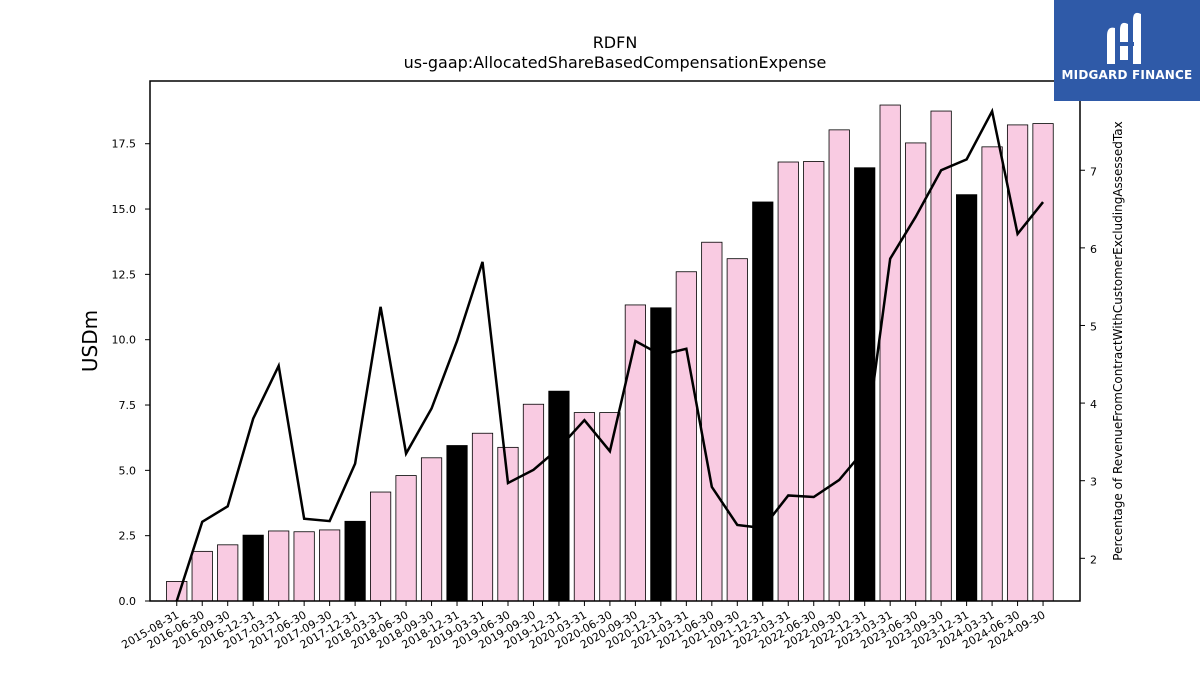  What do you see at coordinates (124, 340) in the screenshot?
I see `y-tick-label: 10.0` at bounding box center [124, 340].